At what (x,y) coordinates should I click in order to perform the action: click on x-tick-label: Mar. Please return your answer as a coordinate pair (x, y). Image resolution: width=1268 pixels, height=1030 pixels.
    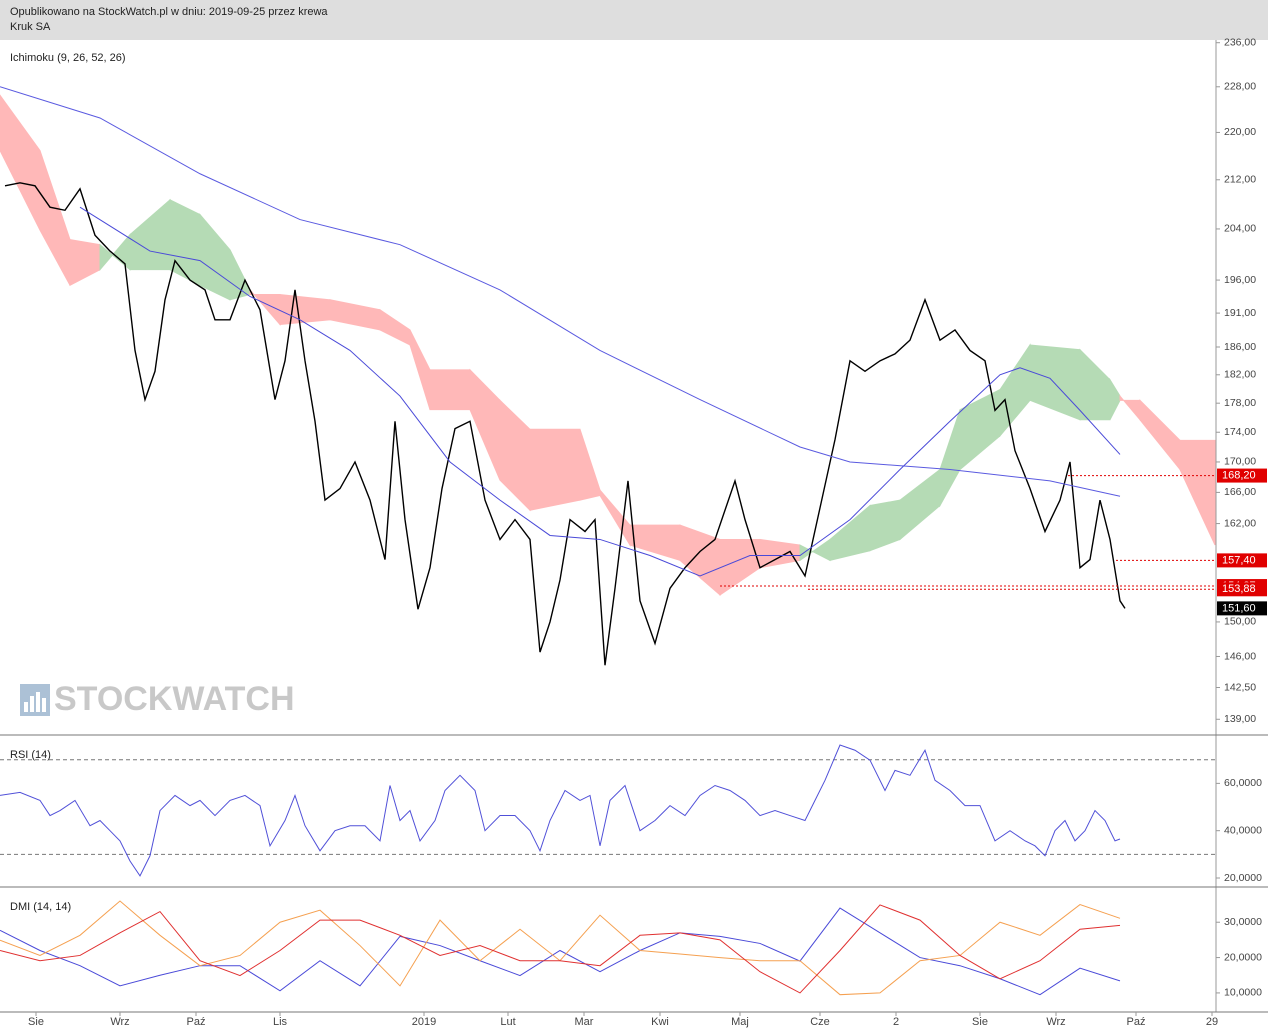
    Looking at the image, I should click on (584, 1022).